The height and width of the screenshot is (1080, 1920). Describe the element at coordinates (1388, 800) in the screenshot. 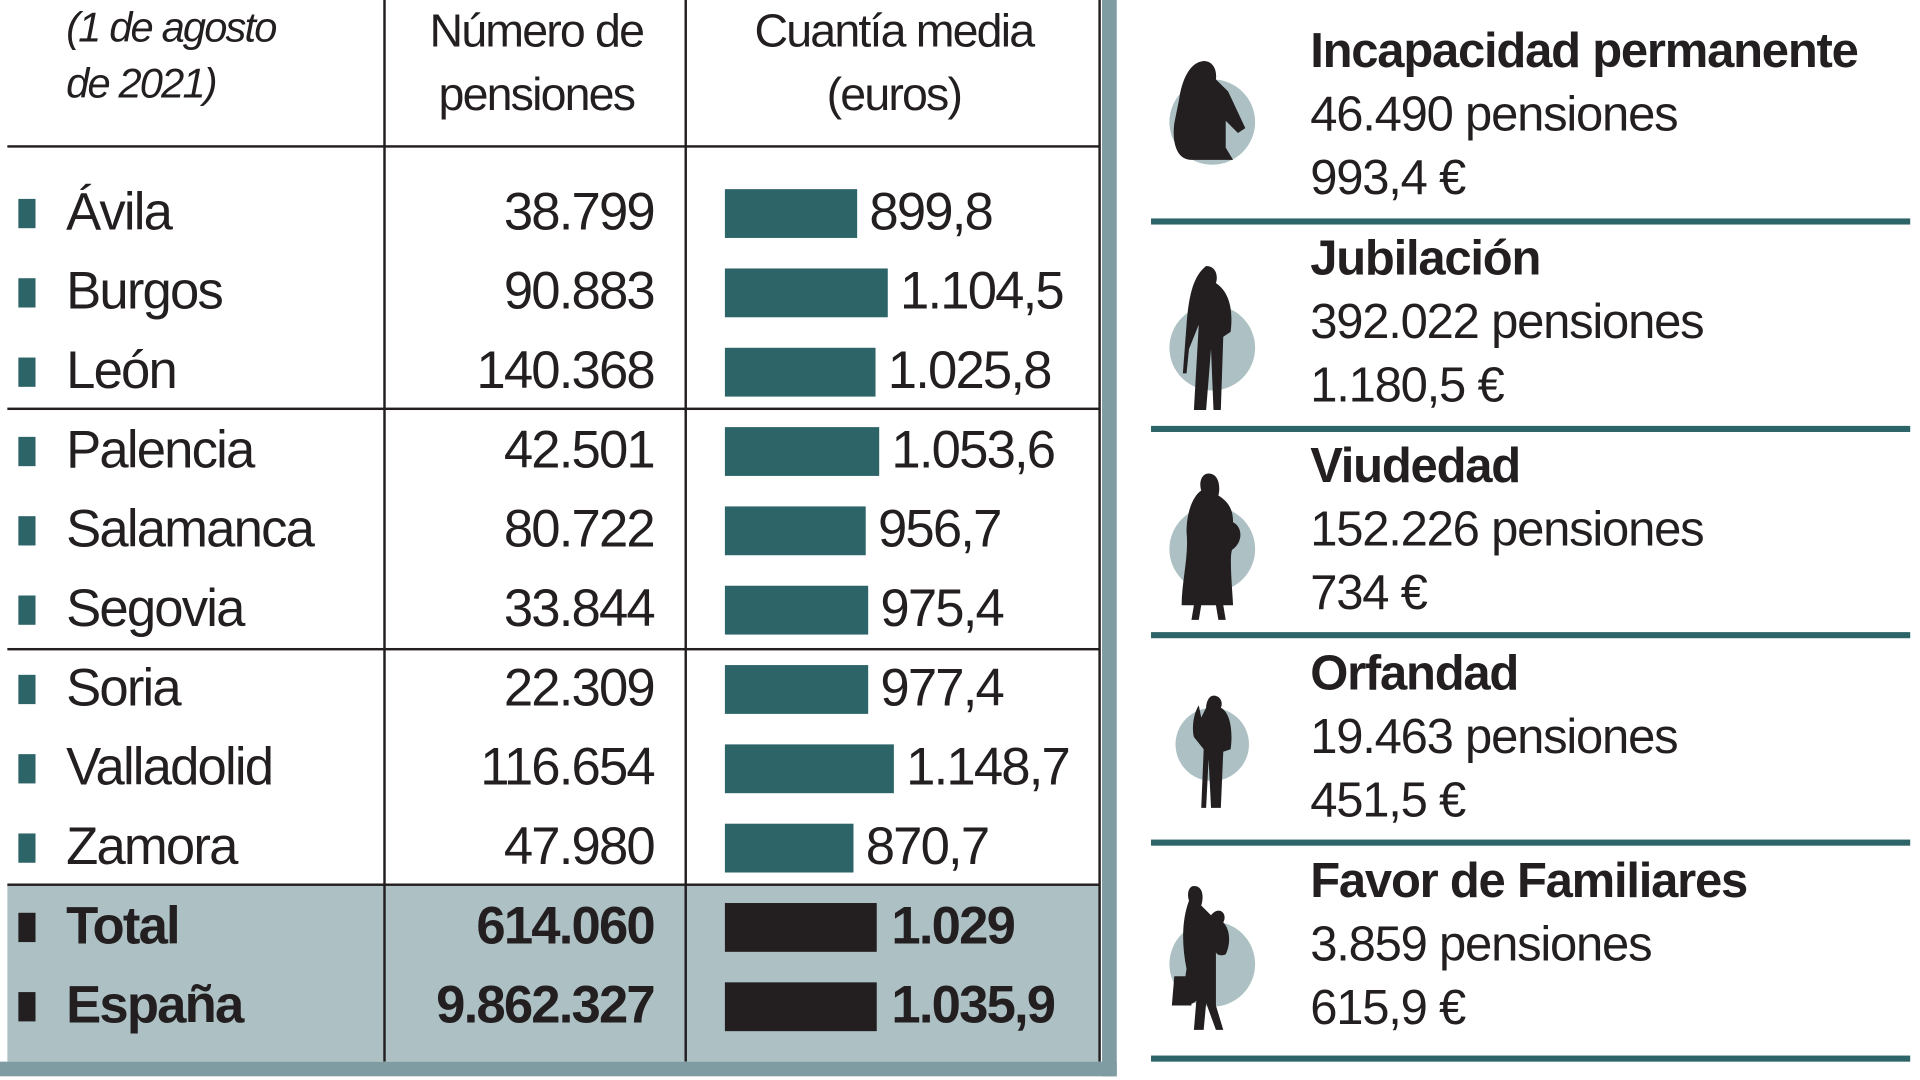

I see `pension-type-amount: 451,5 €` at that location.